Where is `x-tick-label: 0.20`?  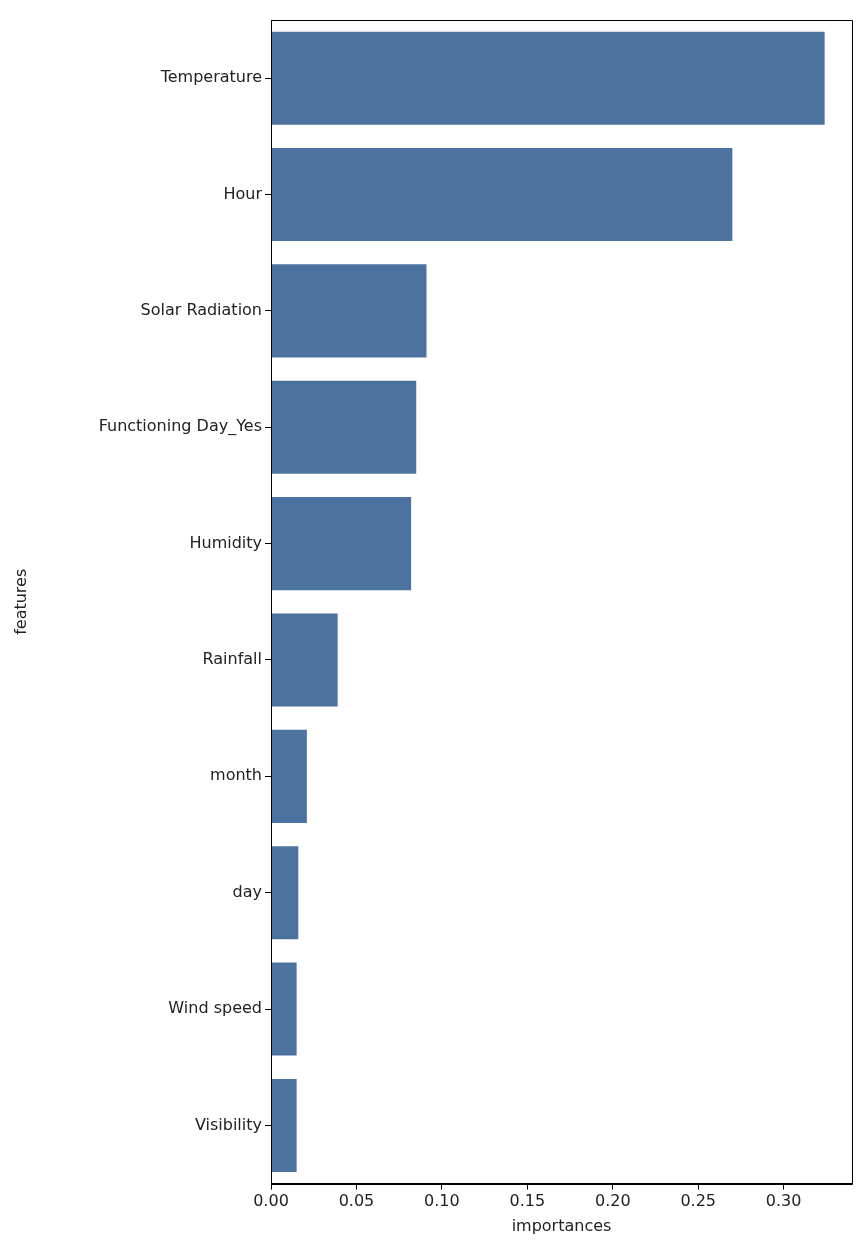 x-tick-label: 0.20 is located at coordinates (612, 1201).